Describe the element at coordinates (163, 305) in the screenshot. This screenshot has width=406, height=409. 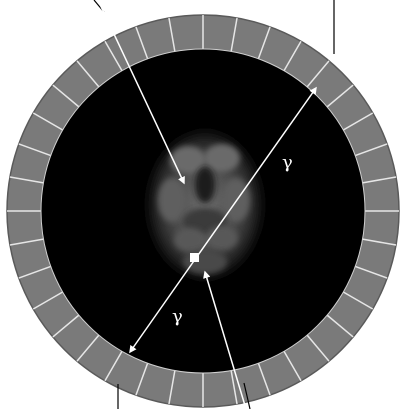
I see `gamma-ray-lower` at that location.